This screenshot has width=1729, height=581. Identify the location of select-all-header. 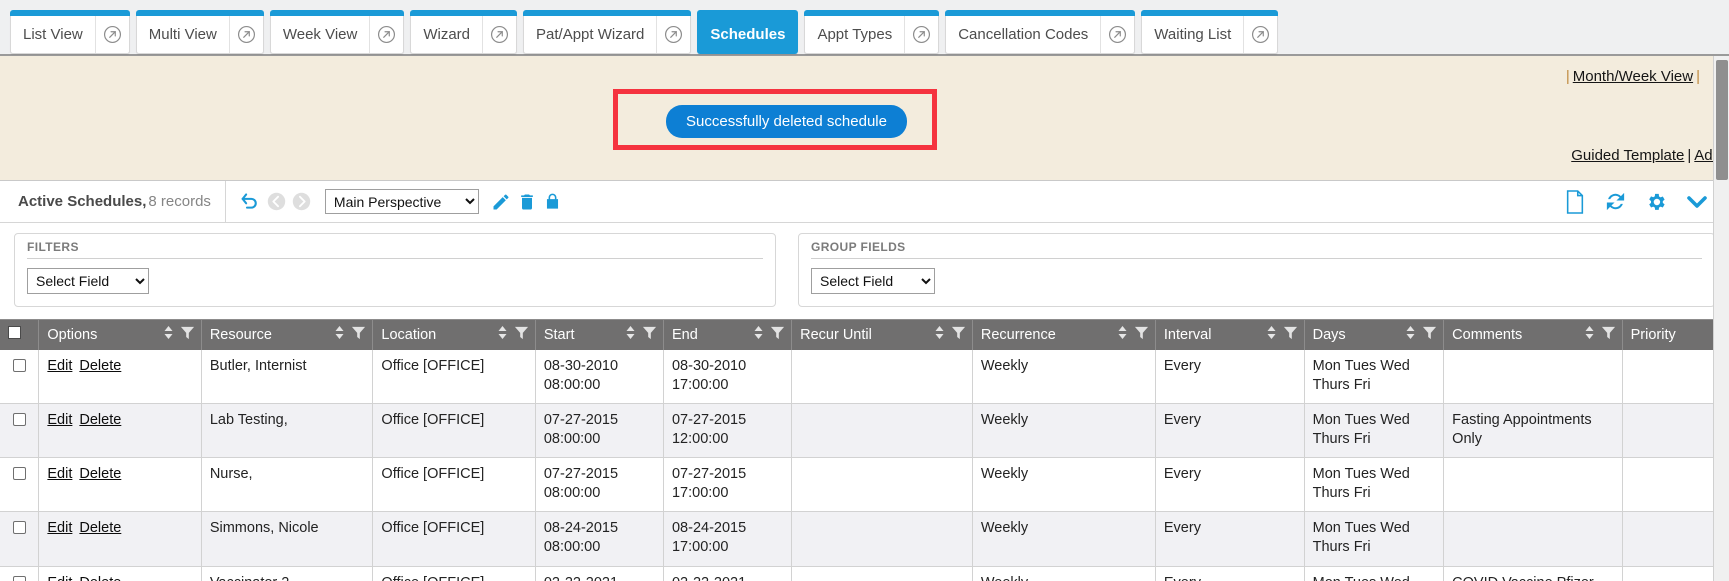
(20, 334).